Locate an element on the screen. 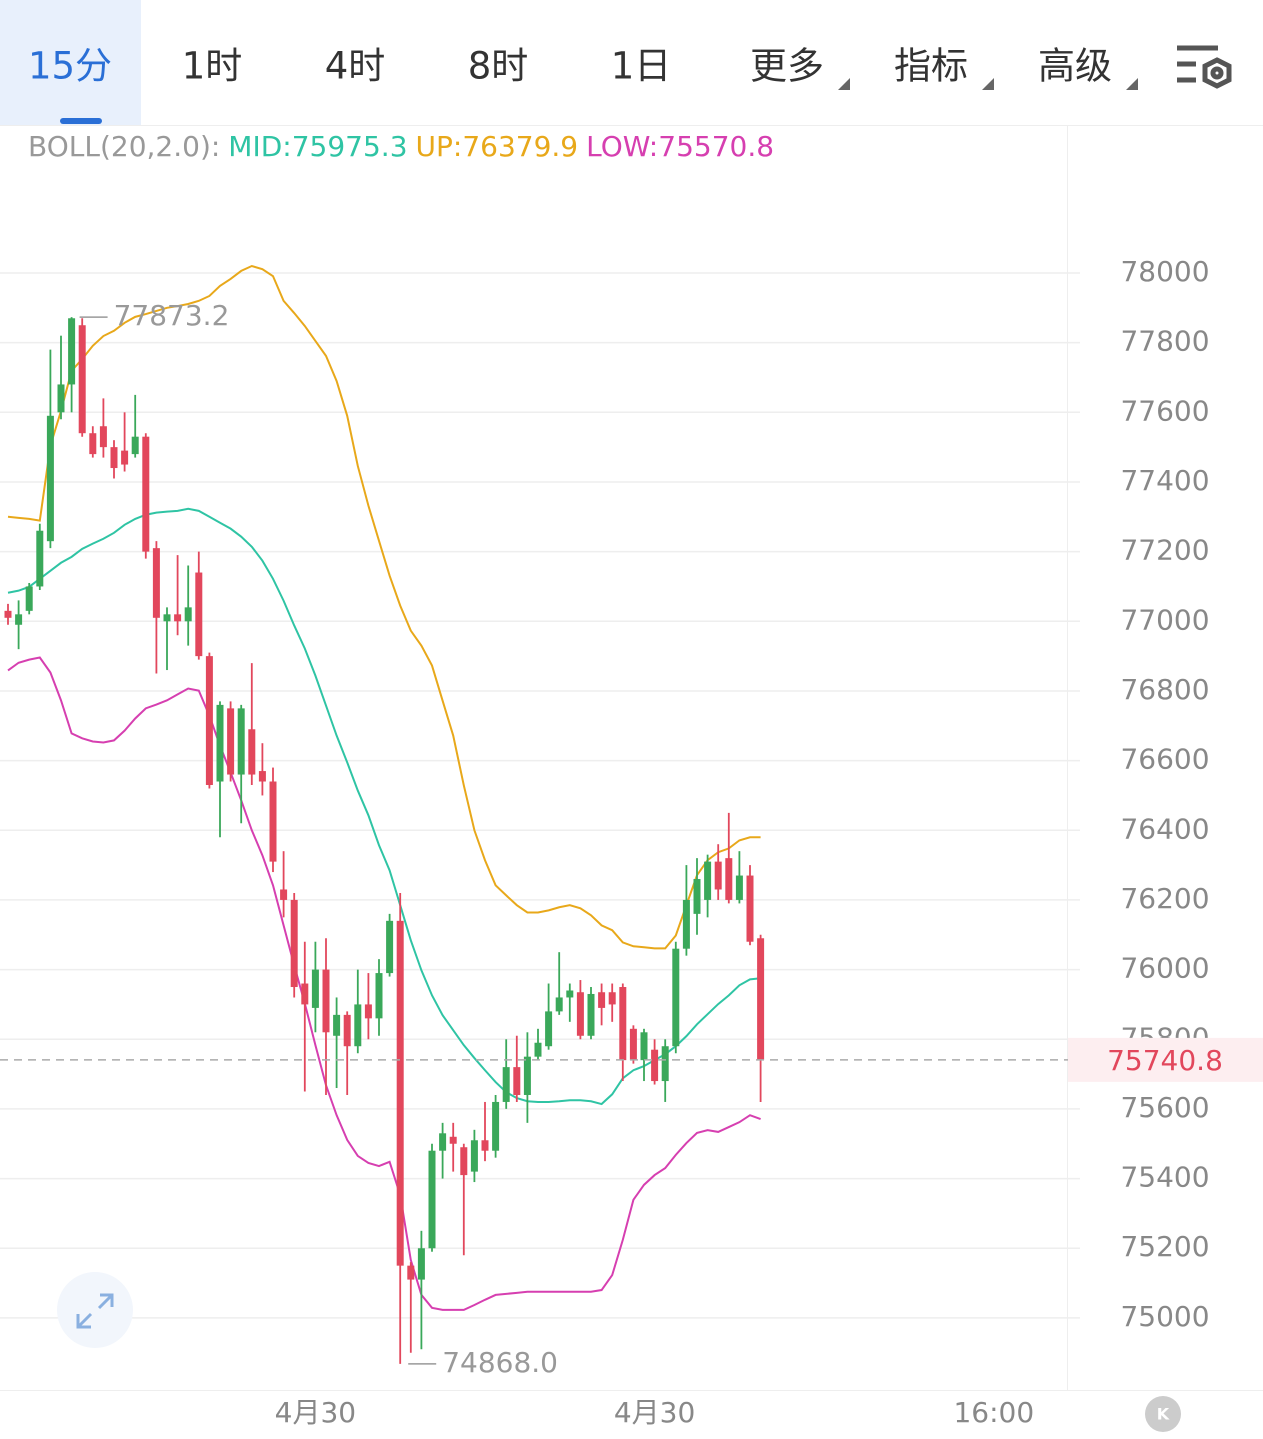 The image size is (1263, 1439). tab: 15分 is located at coordinates (70, 66).